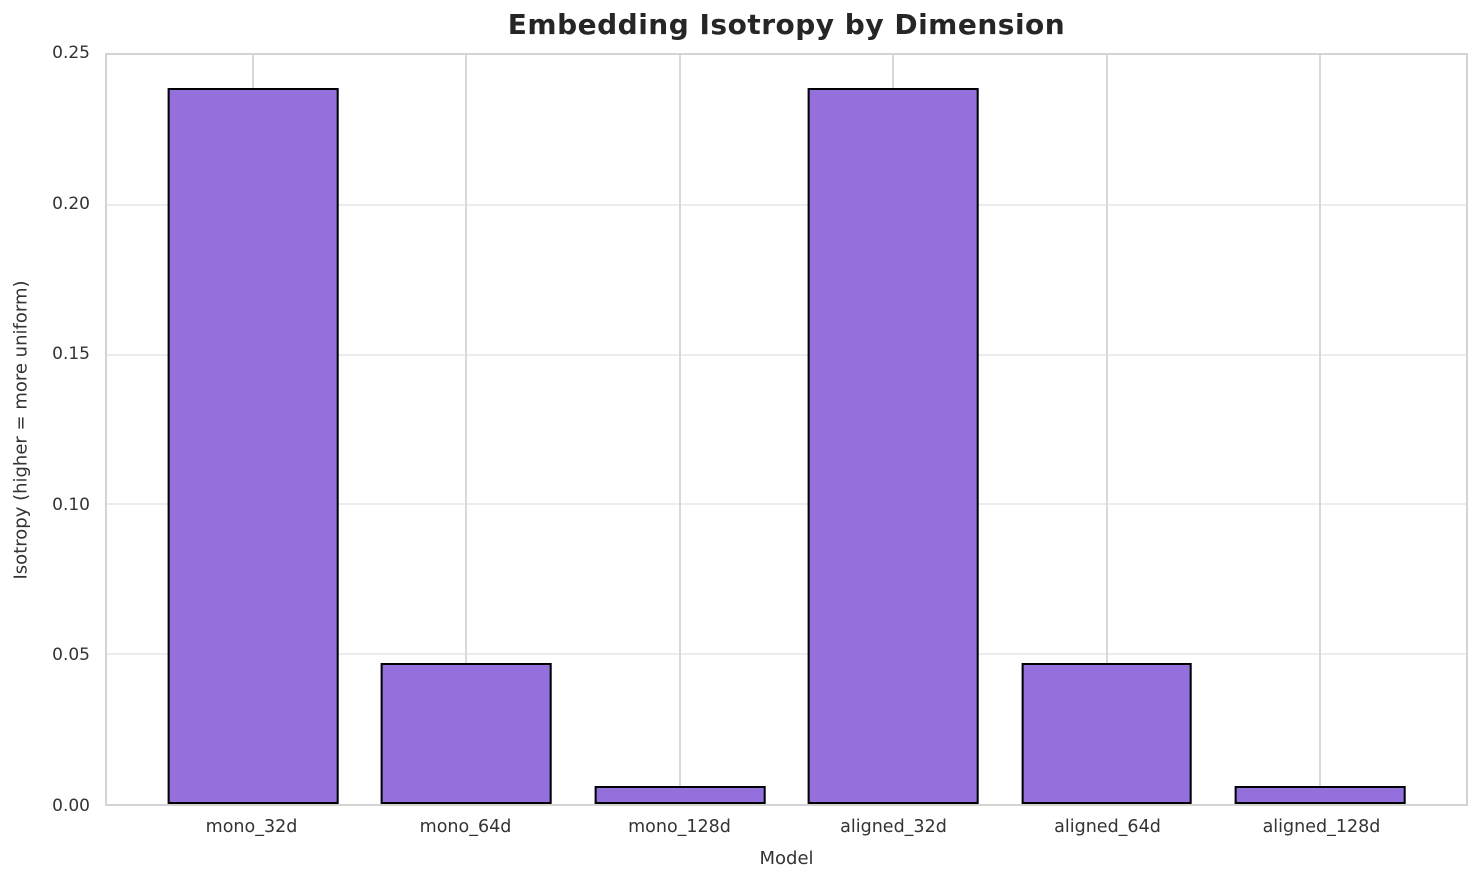 Image resolution: width=1484 pixels, height=885 pixels. What do you see at coordinates (893, 827) in the screenshot?
I see `x-tick-label: aligned_32d` at bounding box center [893, 827].